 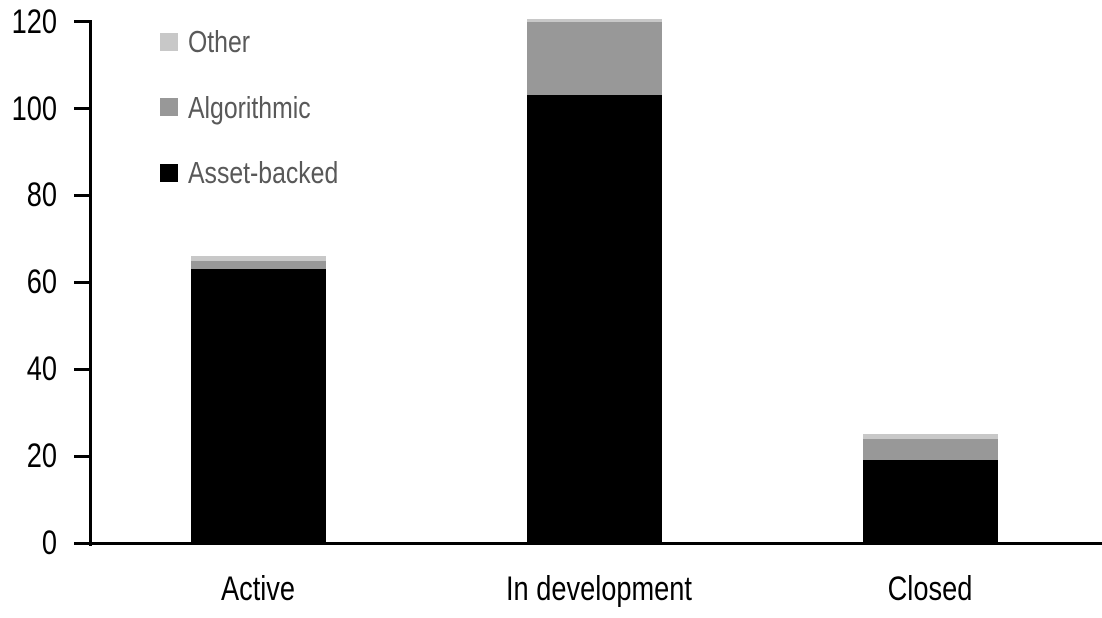 I want to click on y-axis-tick-label: 120, so click(x=34, y=21).